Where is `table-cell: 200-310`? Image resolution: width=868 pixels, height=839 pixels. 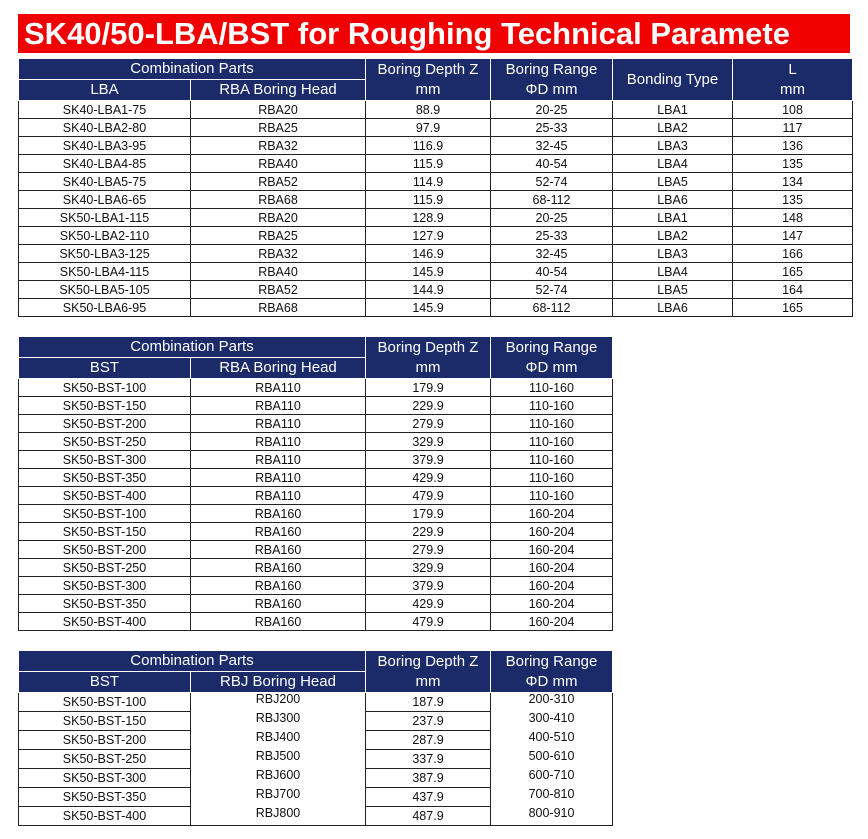 table-cell: 200-310 is located at coordinates (551, 702).